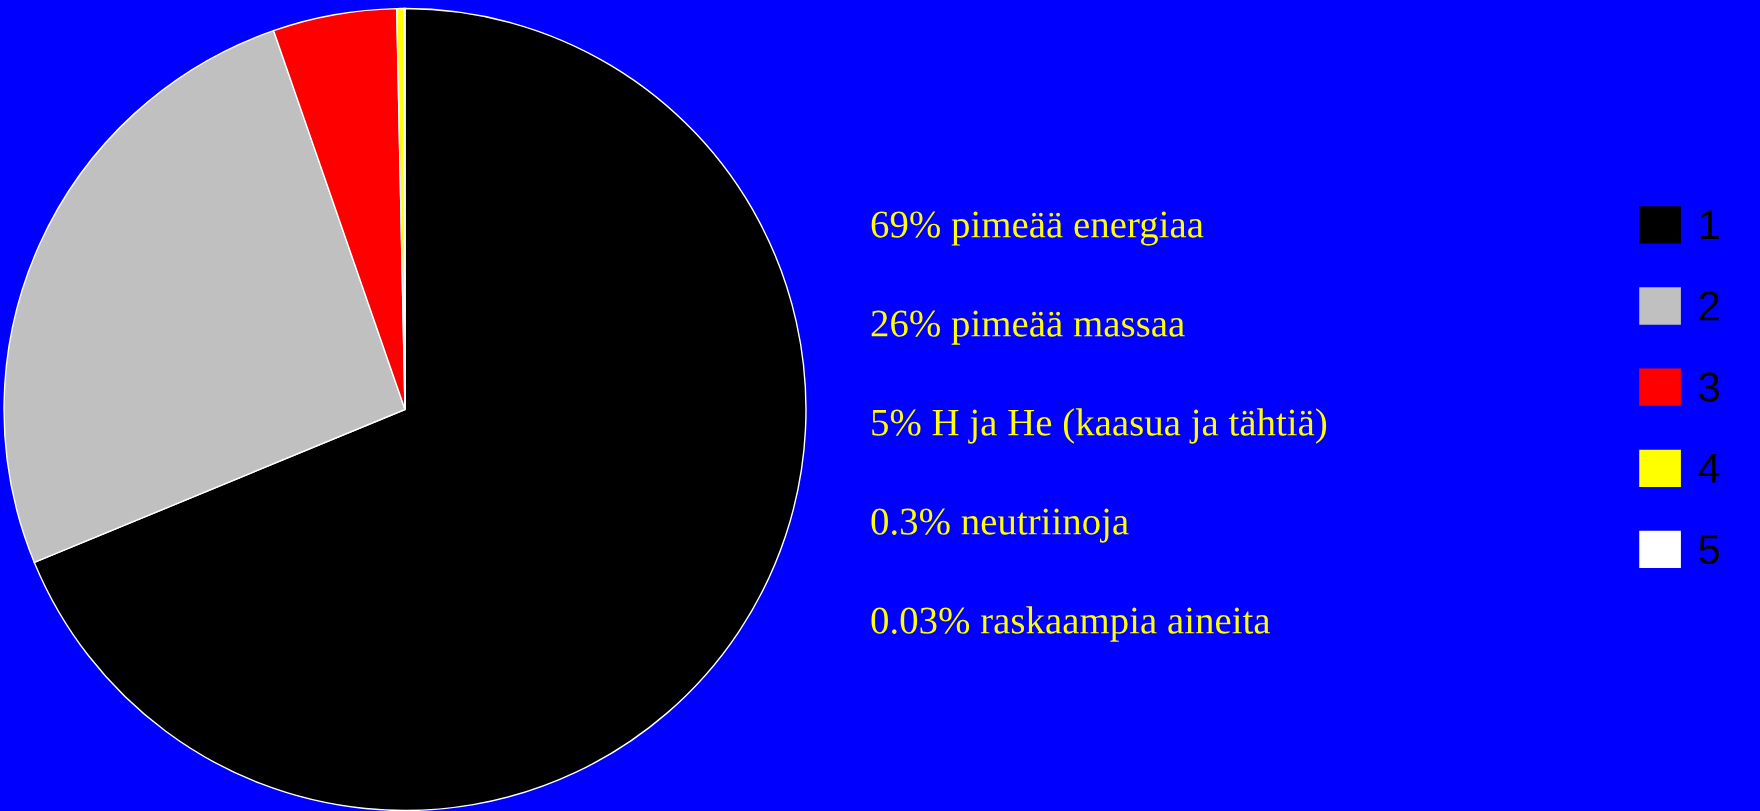 Image resolution: width=1760 pixels, height=811 pixels. I want to click on legend-label: 4, so click(1709, 468).